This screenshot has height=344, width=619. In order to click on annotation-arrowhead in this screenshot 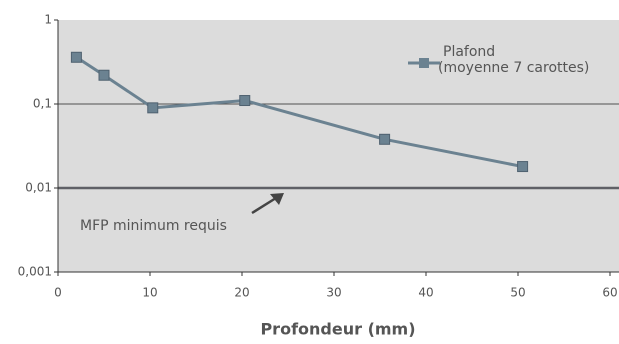, I will do `click(277, 199)`.